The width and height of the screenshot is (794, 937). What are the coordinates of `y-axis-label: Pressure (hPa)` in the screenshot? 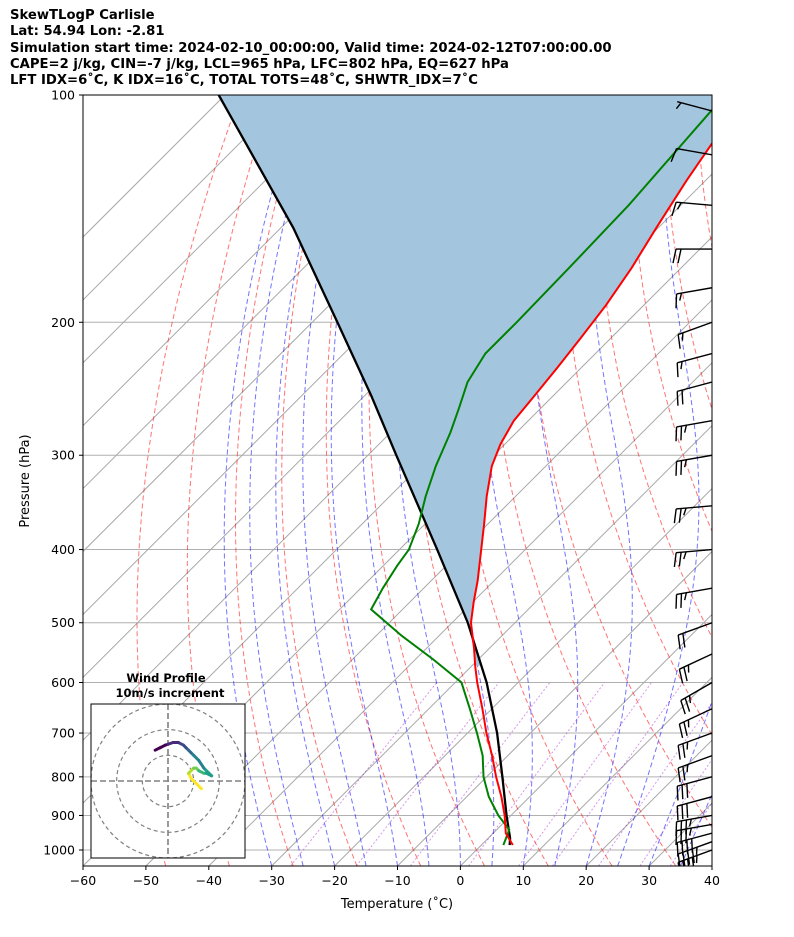 It's located at (25, 480).